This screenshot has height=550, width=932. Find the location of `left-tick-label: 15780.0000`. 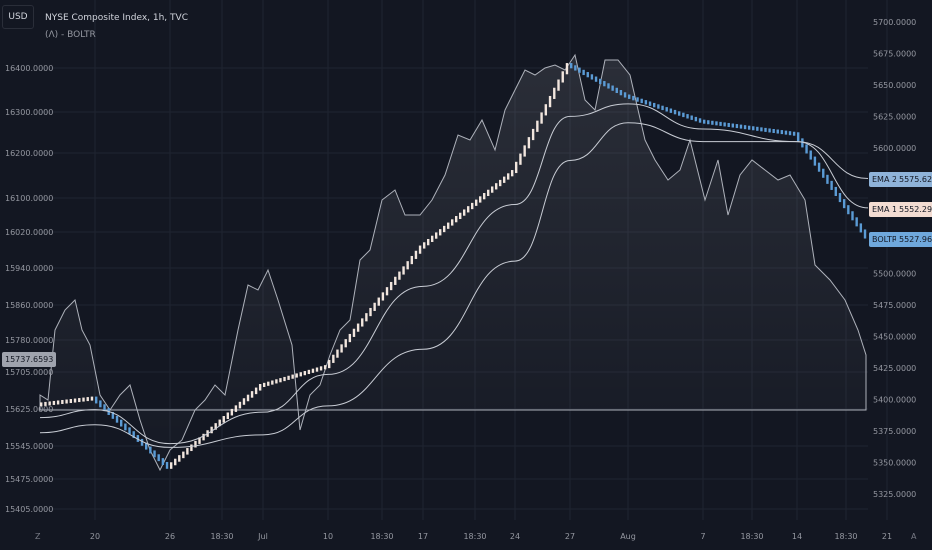

left-tick-label: 15780.0000 is located at coordinates (29, 340).